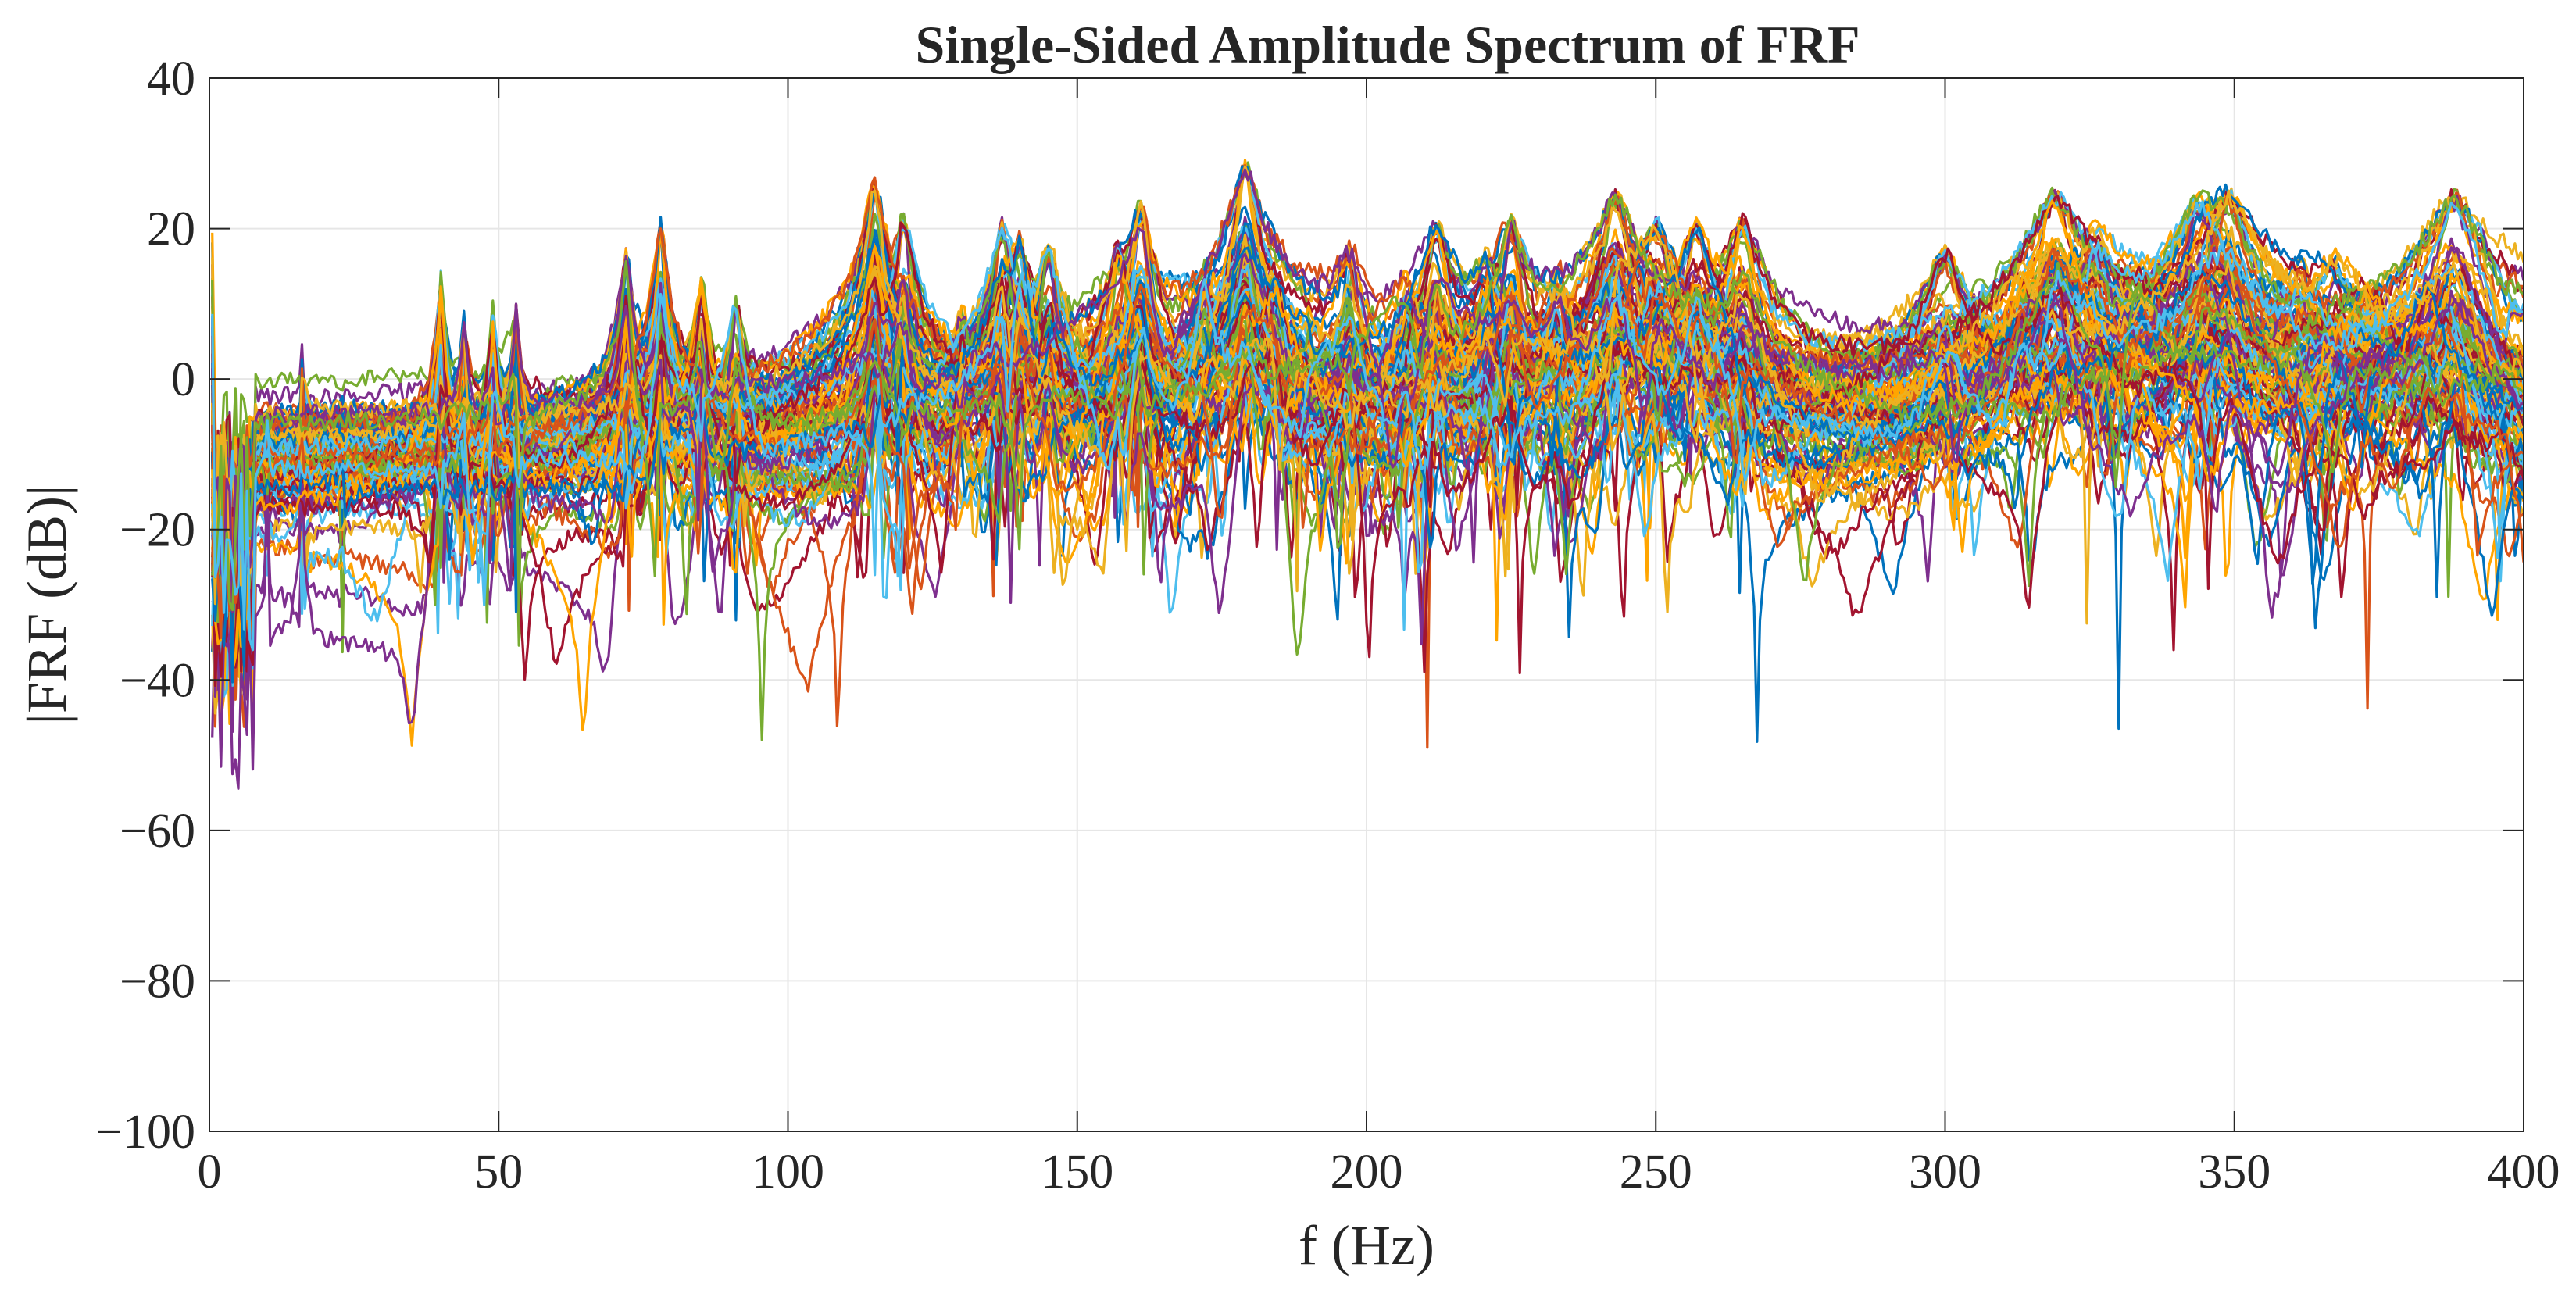 The height and width of the screenshot is (1304, 2576). What do you see at coordinates (145, 1133) in the screenshot?
I see `y-tick-label-7: −100` at bounding box center [145, 1133].